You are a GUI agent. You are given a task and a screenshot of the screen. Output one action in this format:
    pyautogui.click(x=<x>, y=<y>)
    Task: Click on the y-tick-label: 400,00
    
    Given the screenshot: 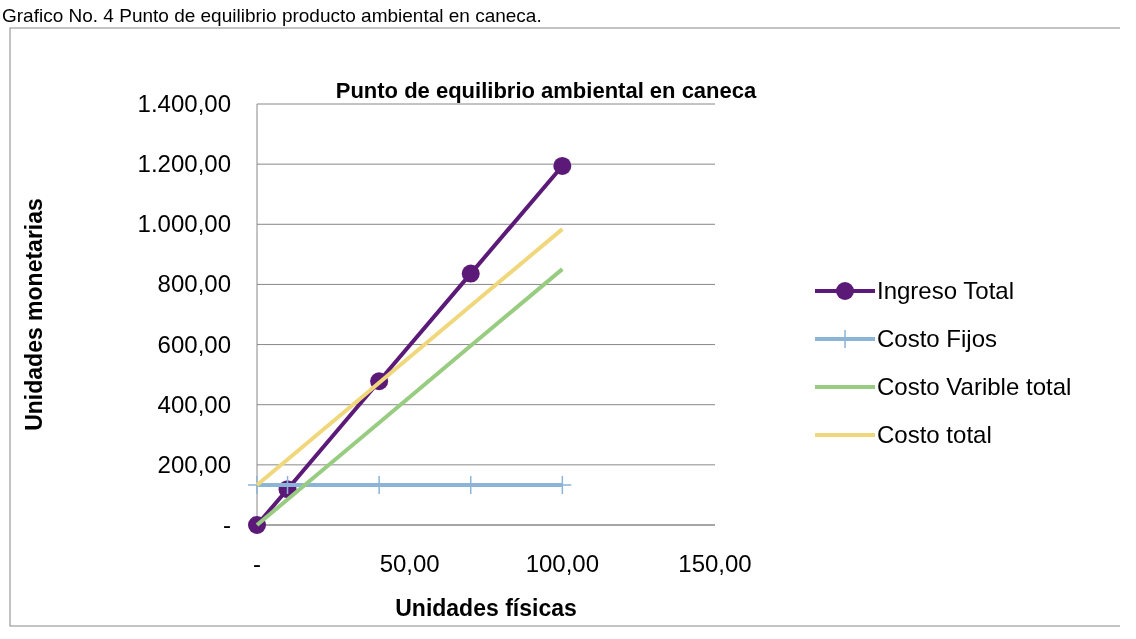 What is the action you would take?
    pyautogui.click(x=194, y=404)
    